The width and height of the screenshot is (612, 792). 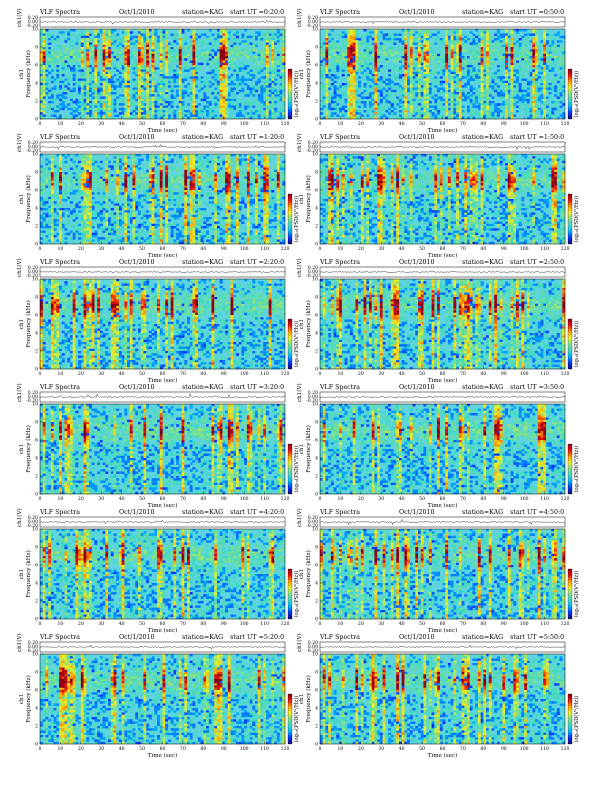 What do you see at coordinates (442, 22) in the screenshot?
I see `waveform-trace` at bounding box center [442, 22].